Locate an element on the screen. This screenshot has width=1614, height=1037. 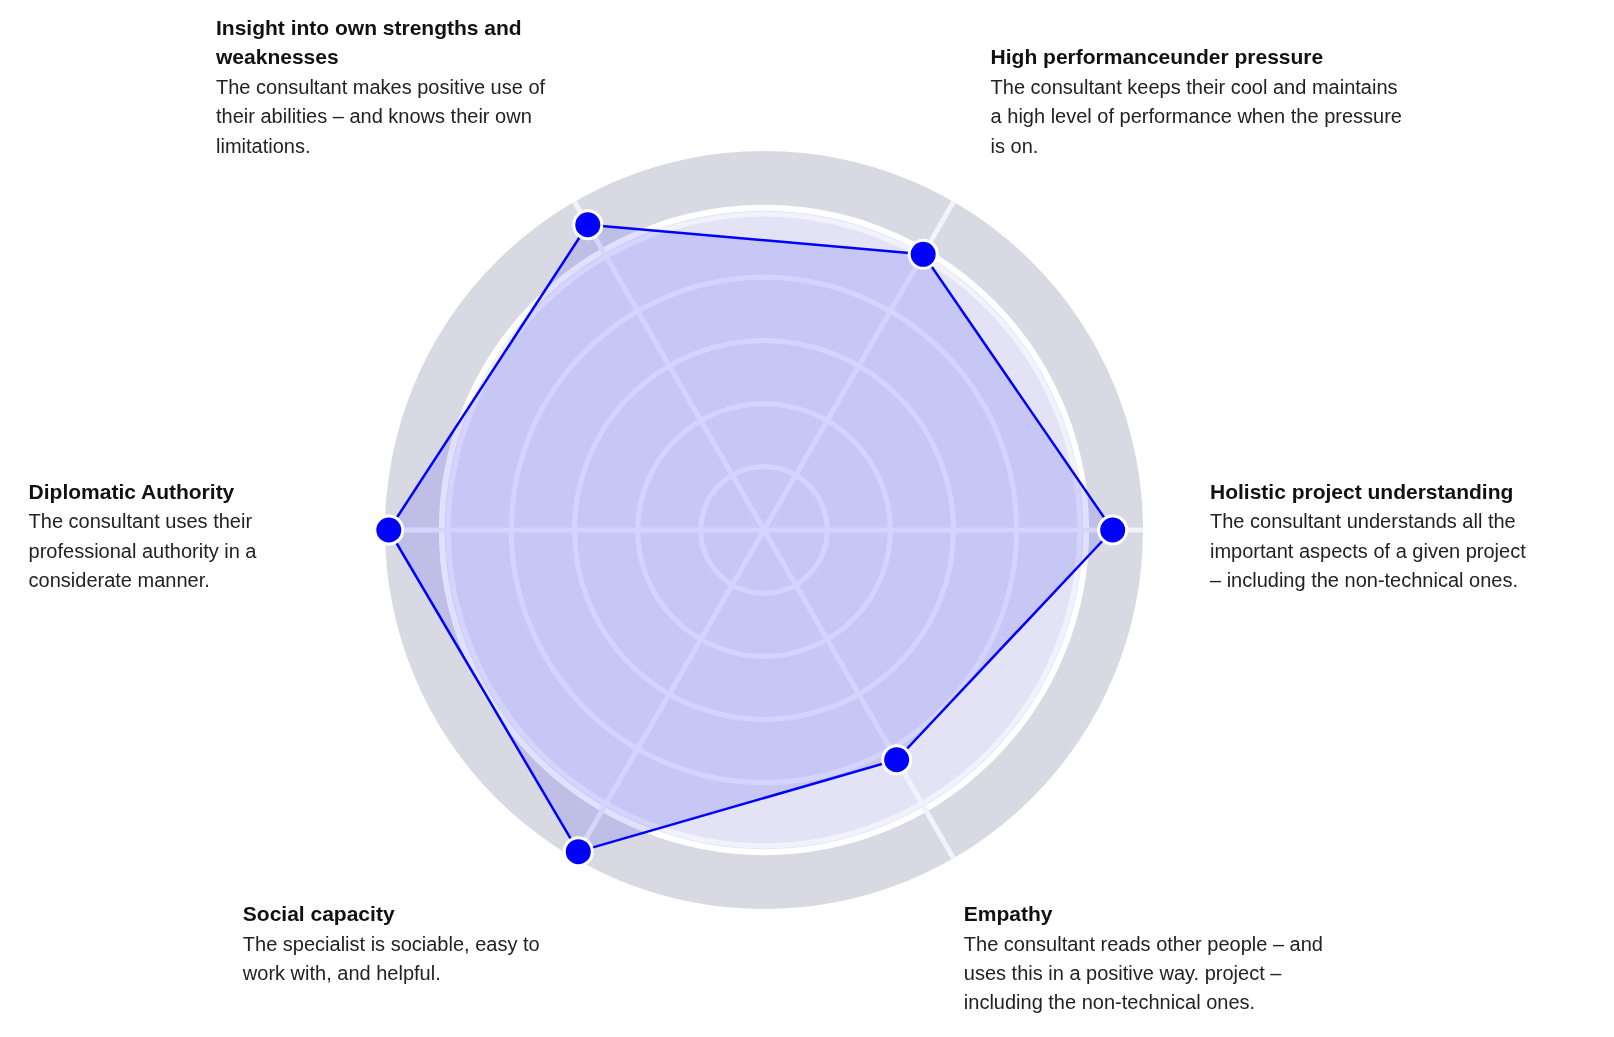
spoke-label: Diplomatic Authority is located at coordinates (131, 492).